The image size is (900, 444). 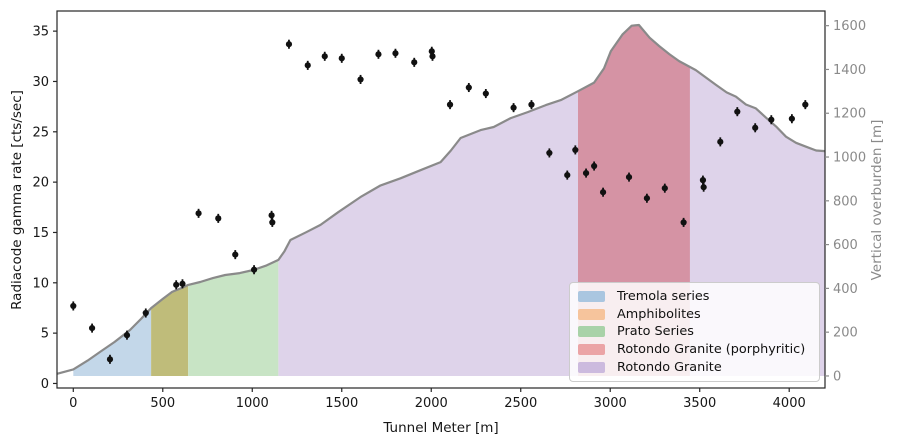 What do you see at coordinates (655, 332) in the screenshot?
I see `legend-label: Prato Series` at bounding box center [655, 332].